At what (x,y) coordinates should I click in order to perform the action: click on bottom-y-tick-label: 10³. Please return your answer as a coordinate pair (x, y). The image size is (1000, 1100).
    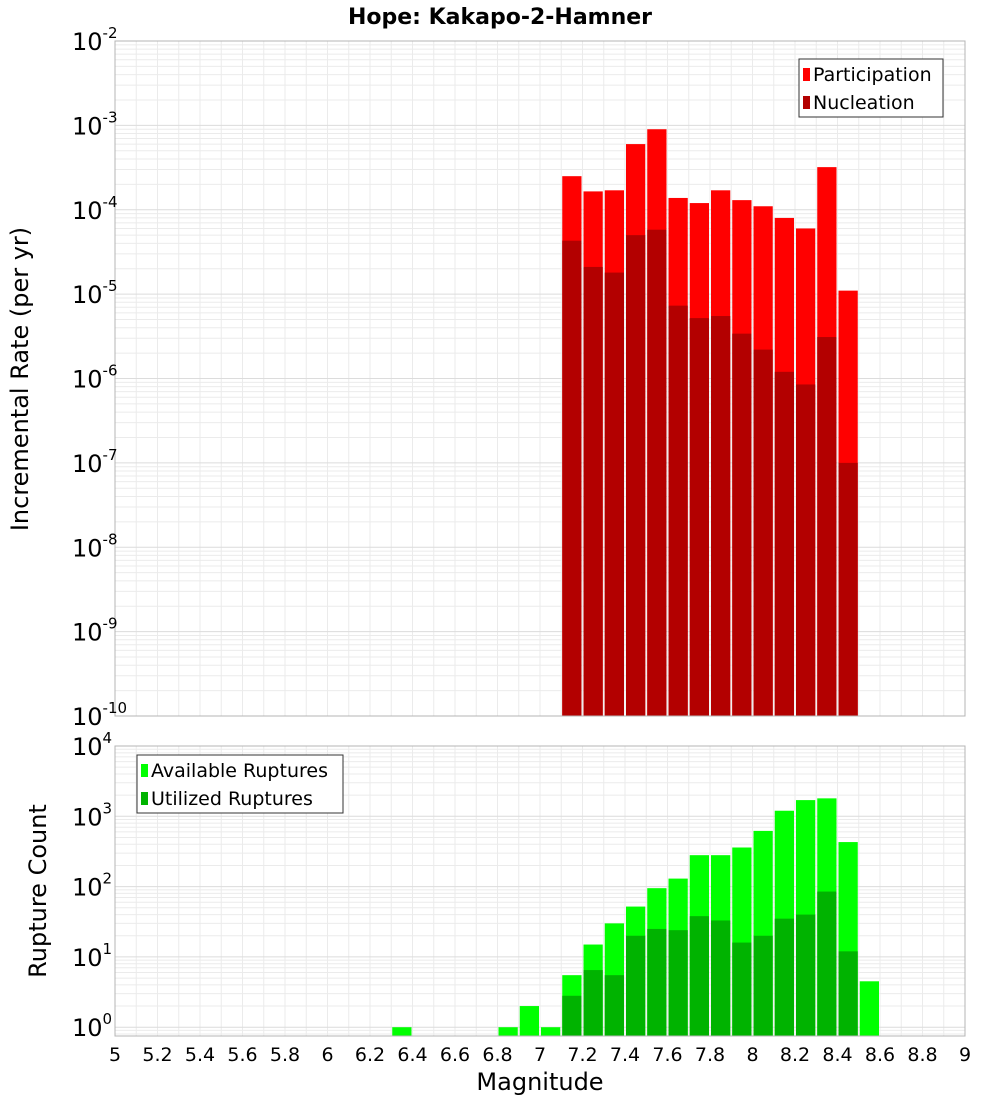
    Looking at the image, I should click on (92, 815).